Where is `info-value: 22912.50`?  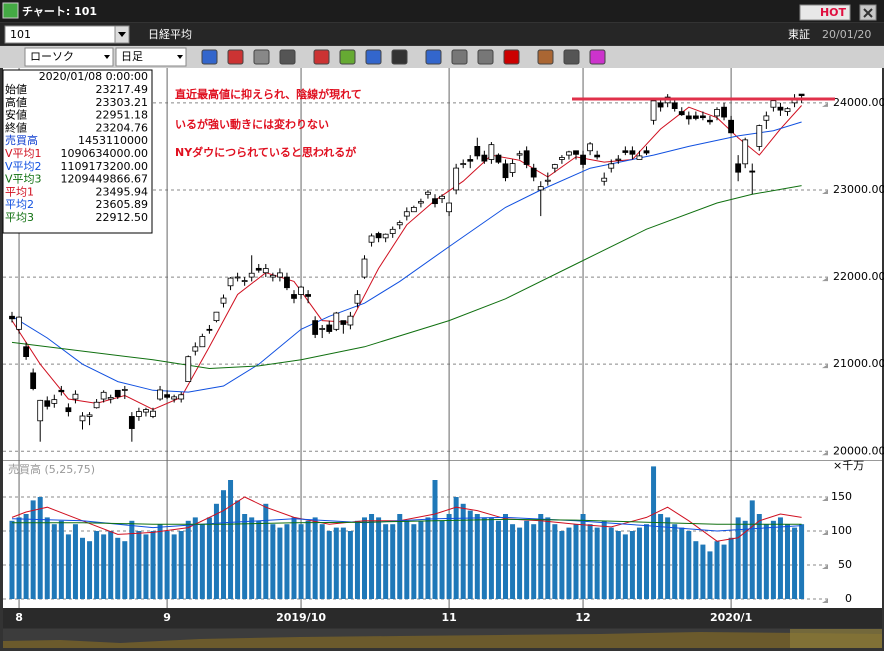 info-value: 22912.50 is located at coordinates (122, 217).